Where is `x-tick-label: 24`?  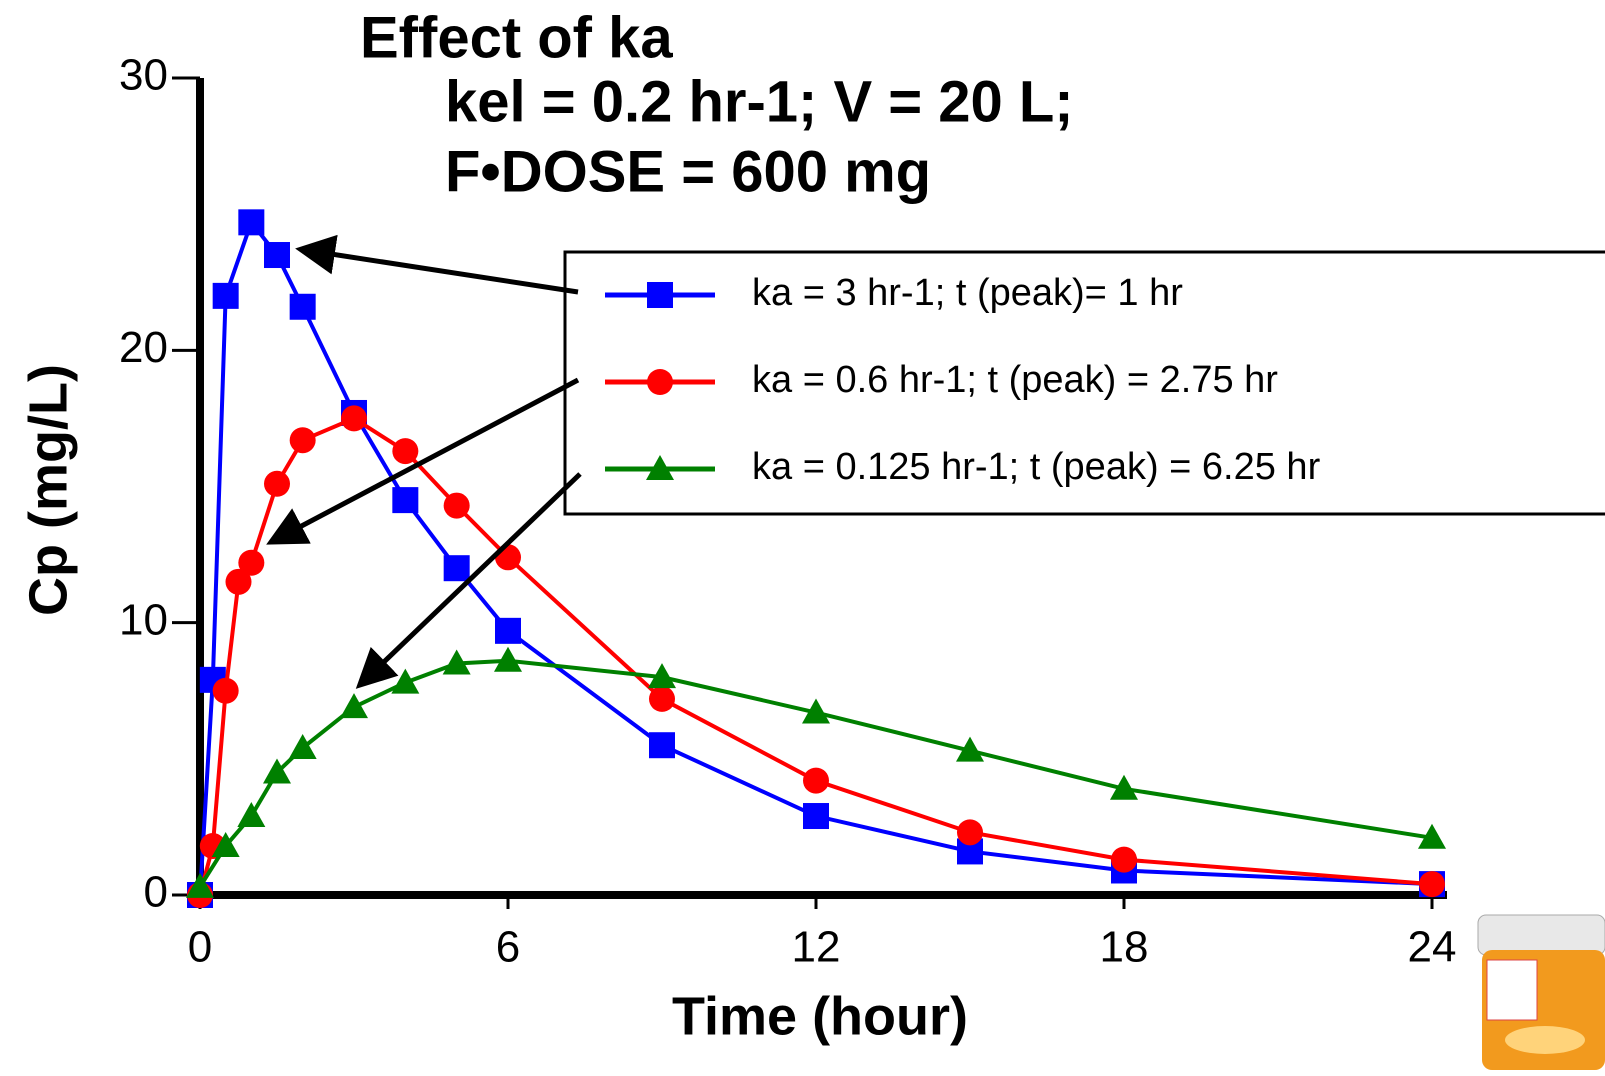 x-tick-label: 24 is located at coordinates (1432, 947).